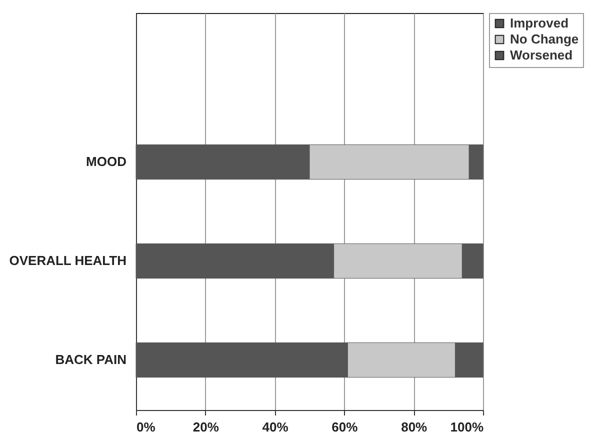  What do you see at coordinates (541, 55) in the screenshot?
I see `legend-label: Worsened` at bounding box center [541, 55].